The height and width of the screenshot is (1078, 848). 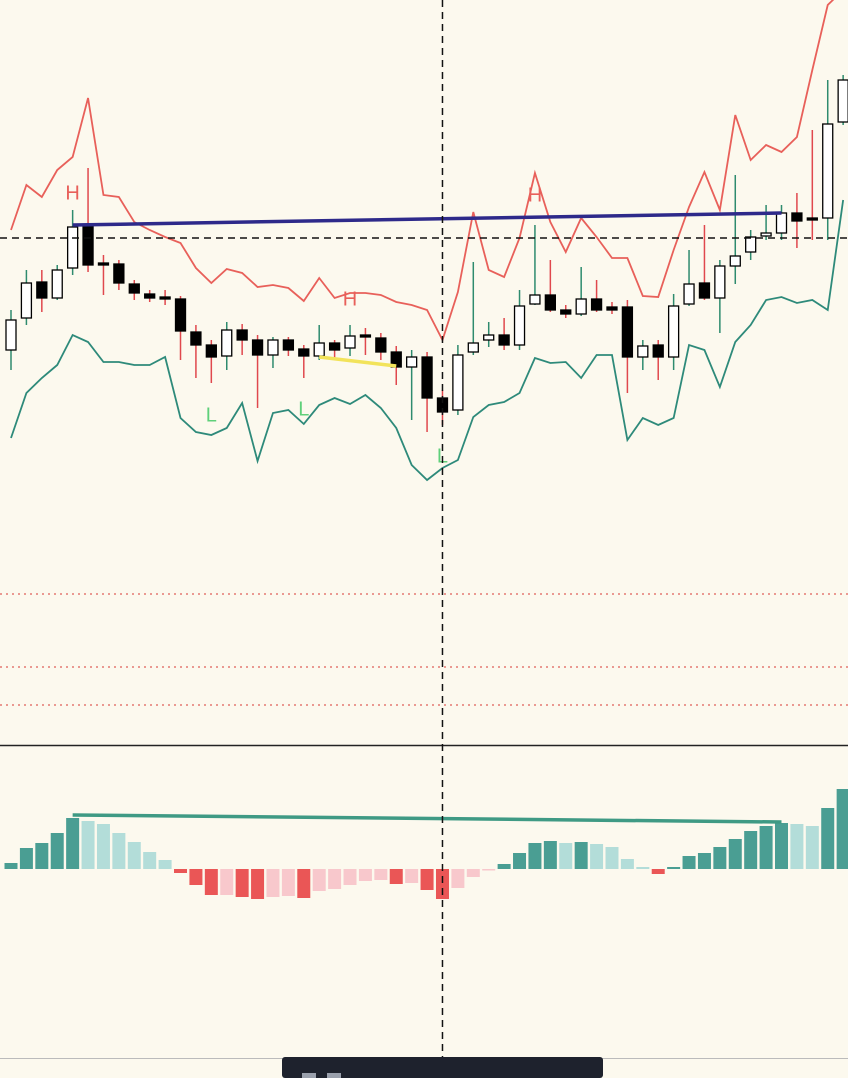 I want to click on pane, so click(x=426, y=844).